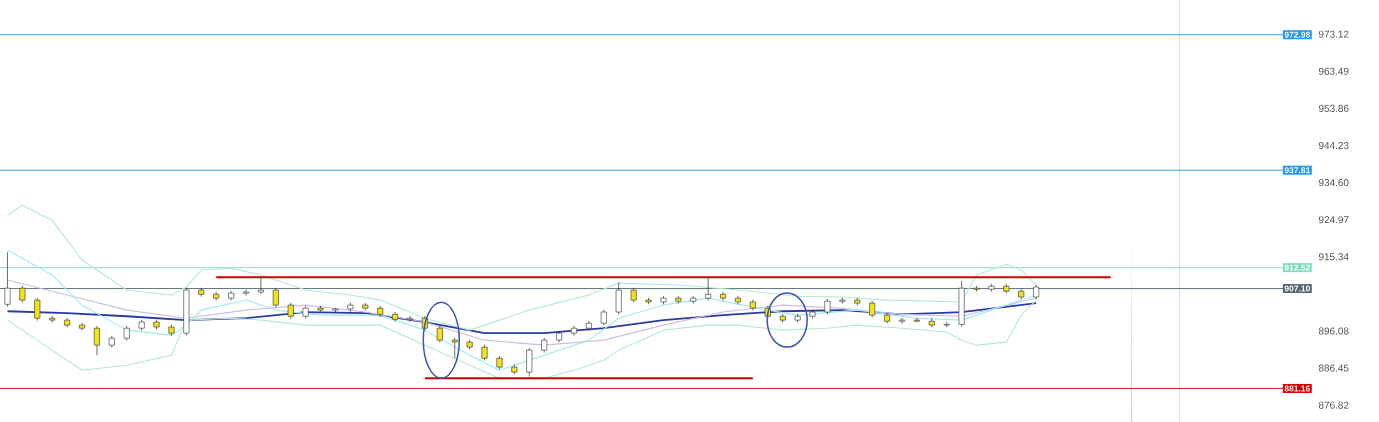 This screenshot has height=422, width=1379. I want to click on y-tick-label: 924.97, so click(1333, 220).